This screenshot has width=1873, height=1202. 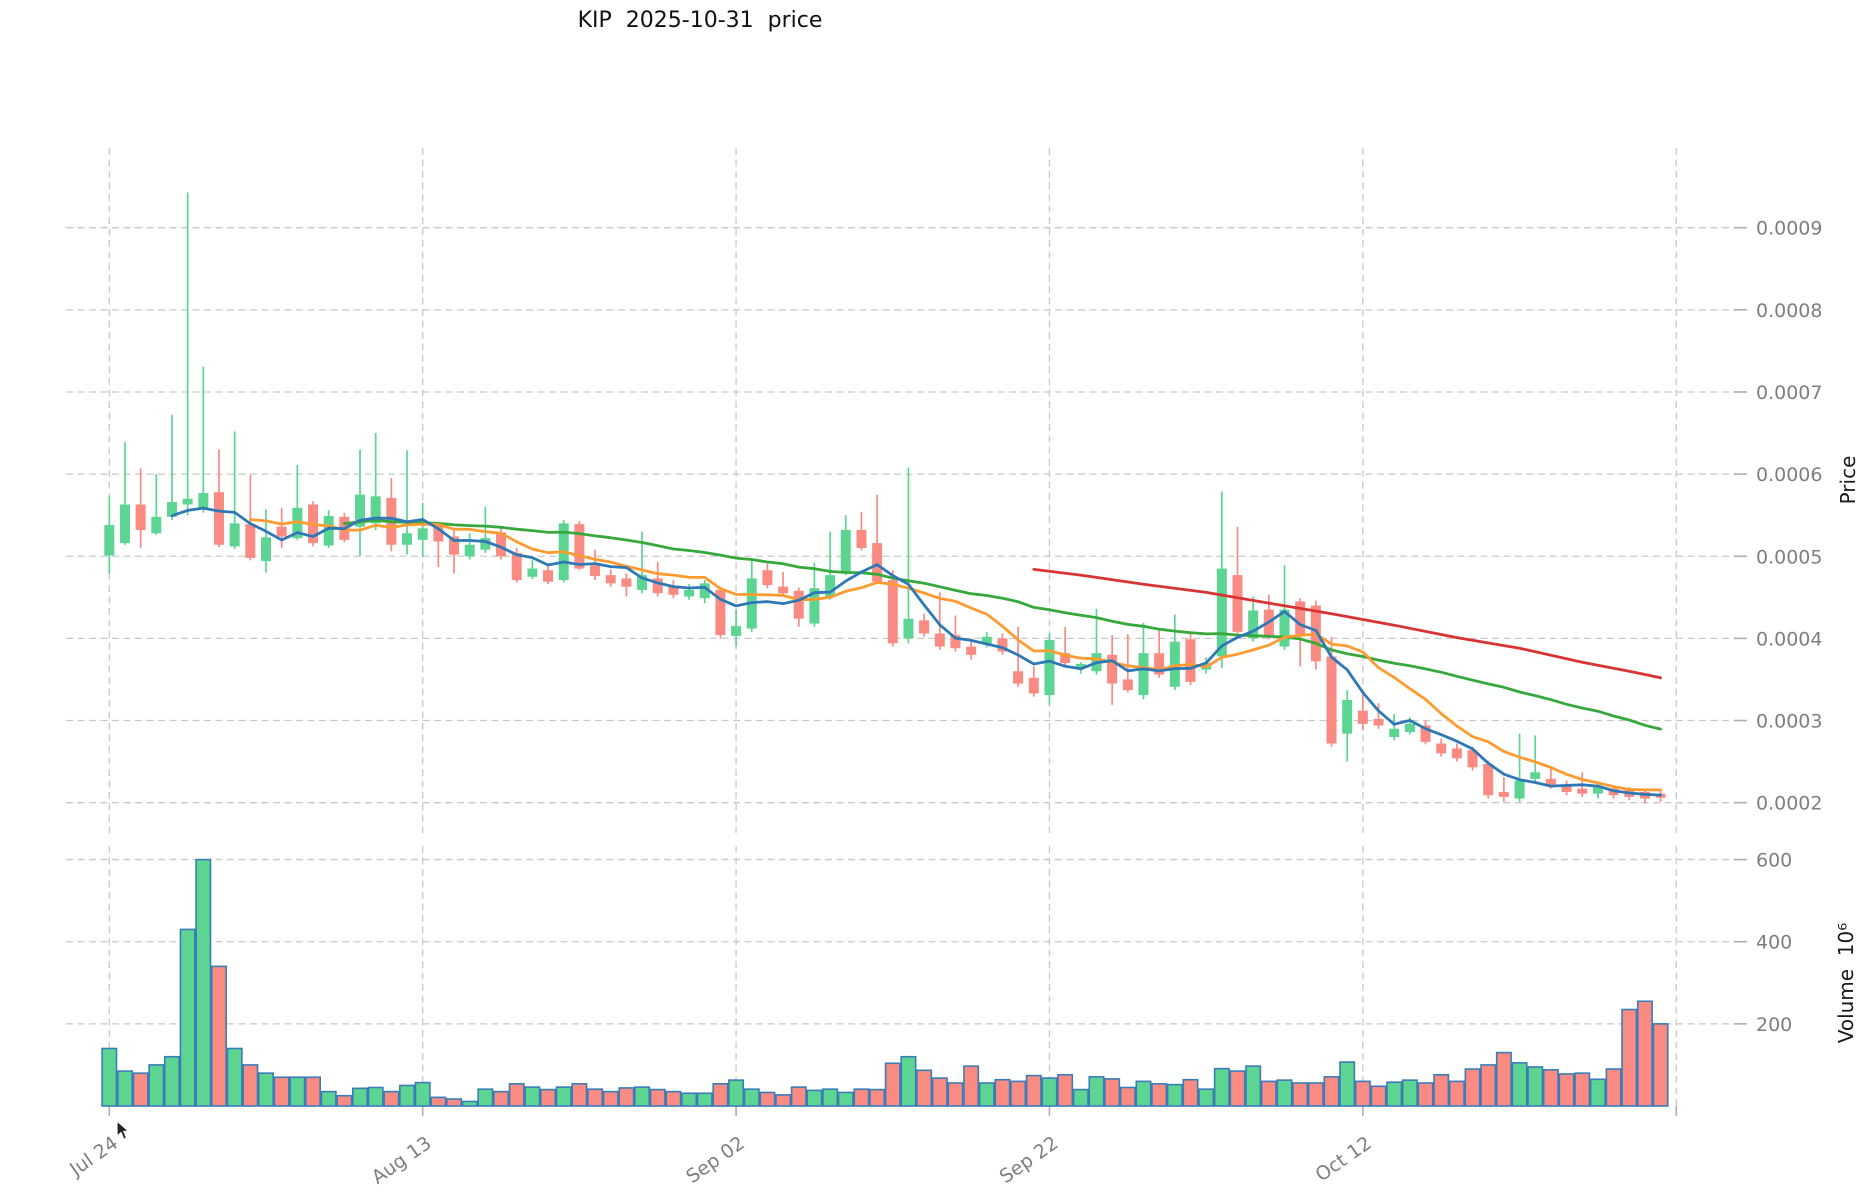 What do you see at coordinates (1002, 625) in the screenshot?
I see `ma-green-line` at bounding box center [1002, 625].